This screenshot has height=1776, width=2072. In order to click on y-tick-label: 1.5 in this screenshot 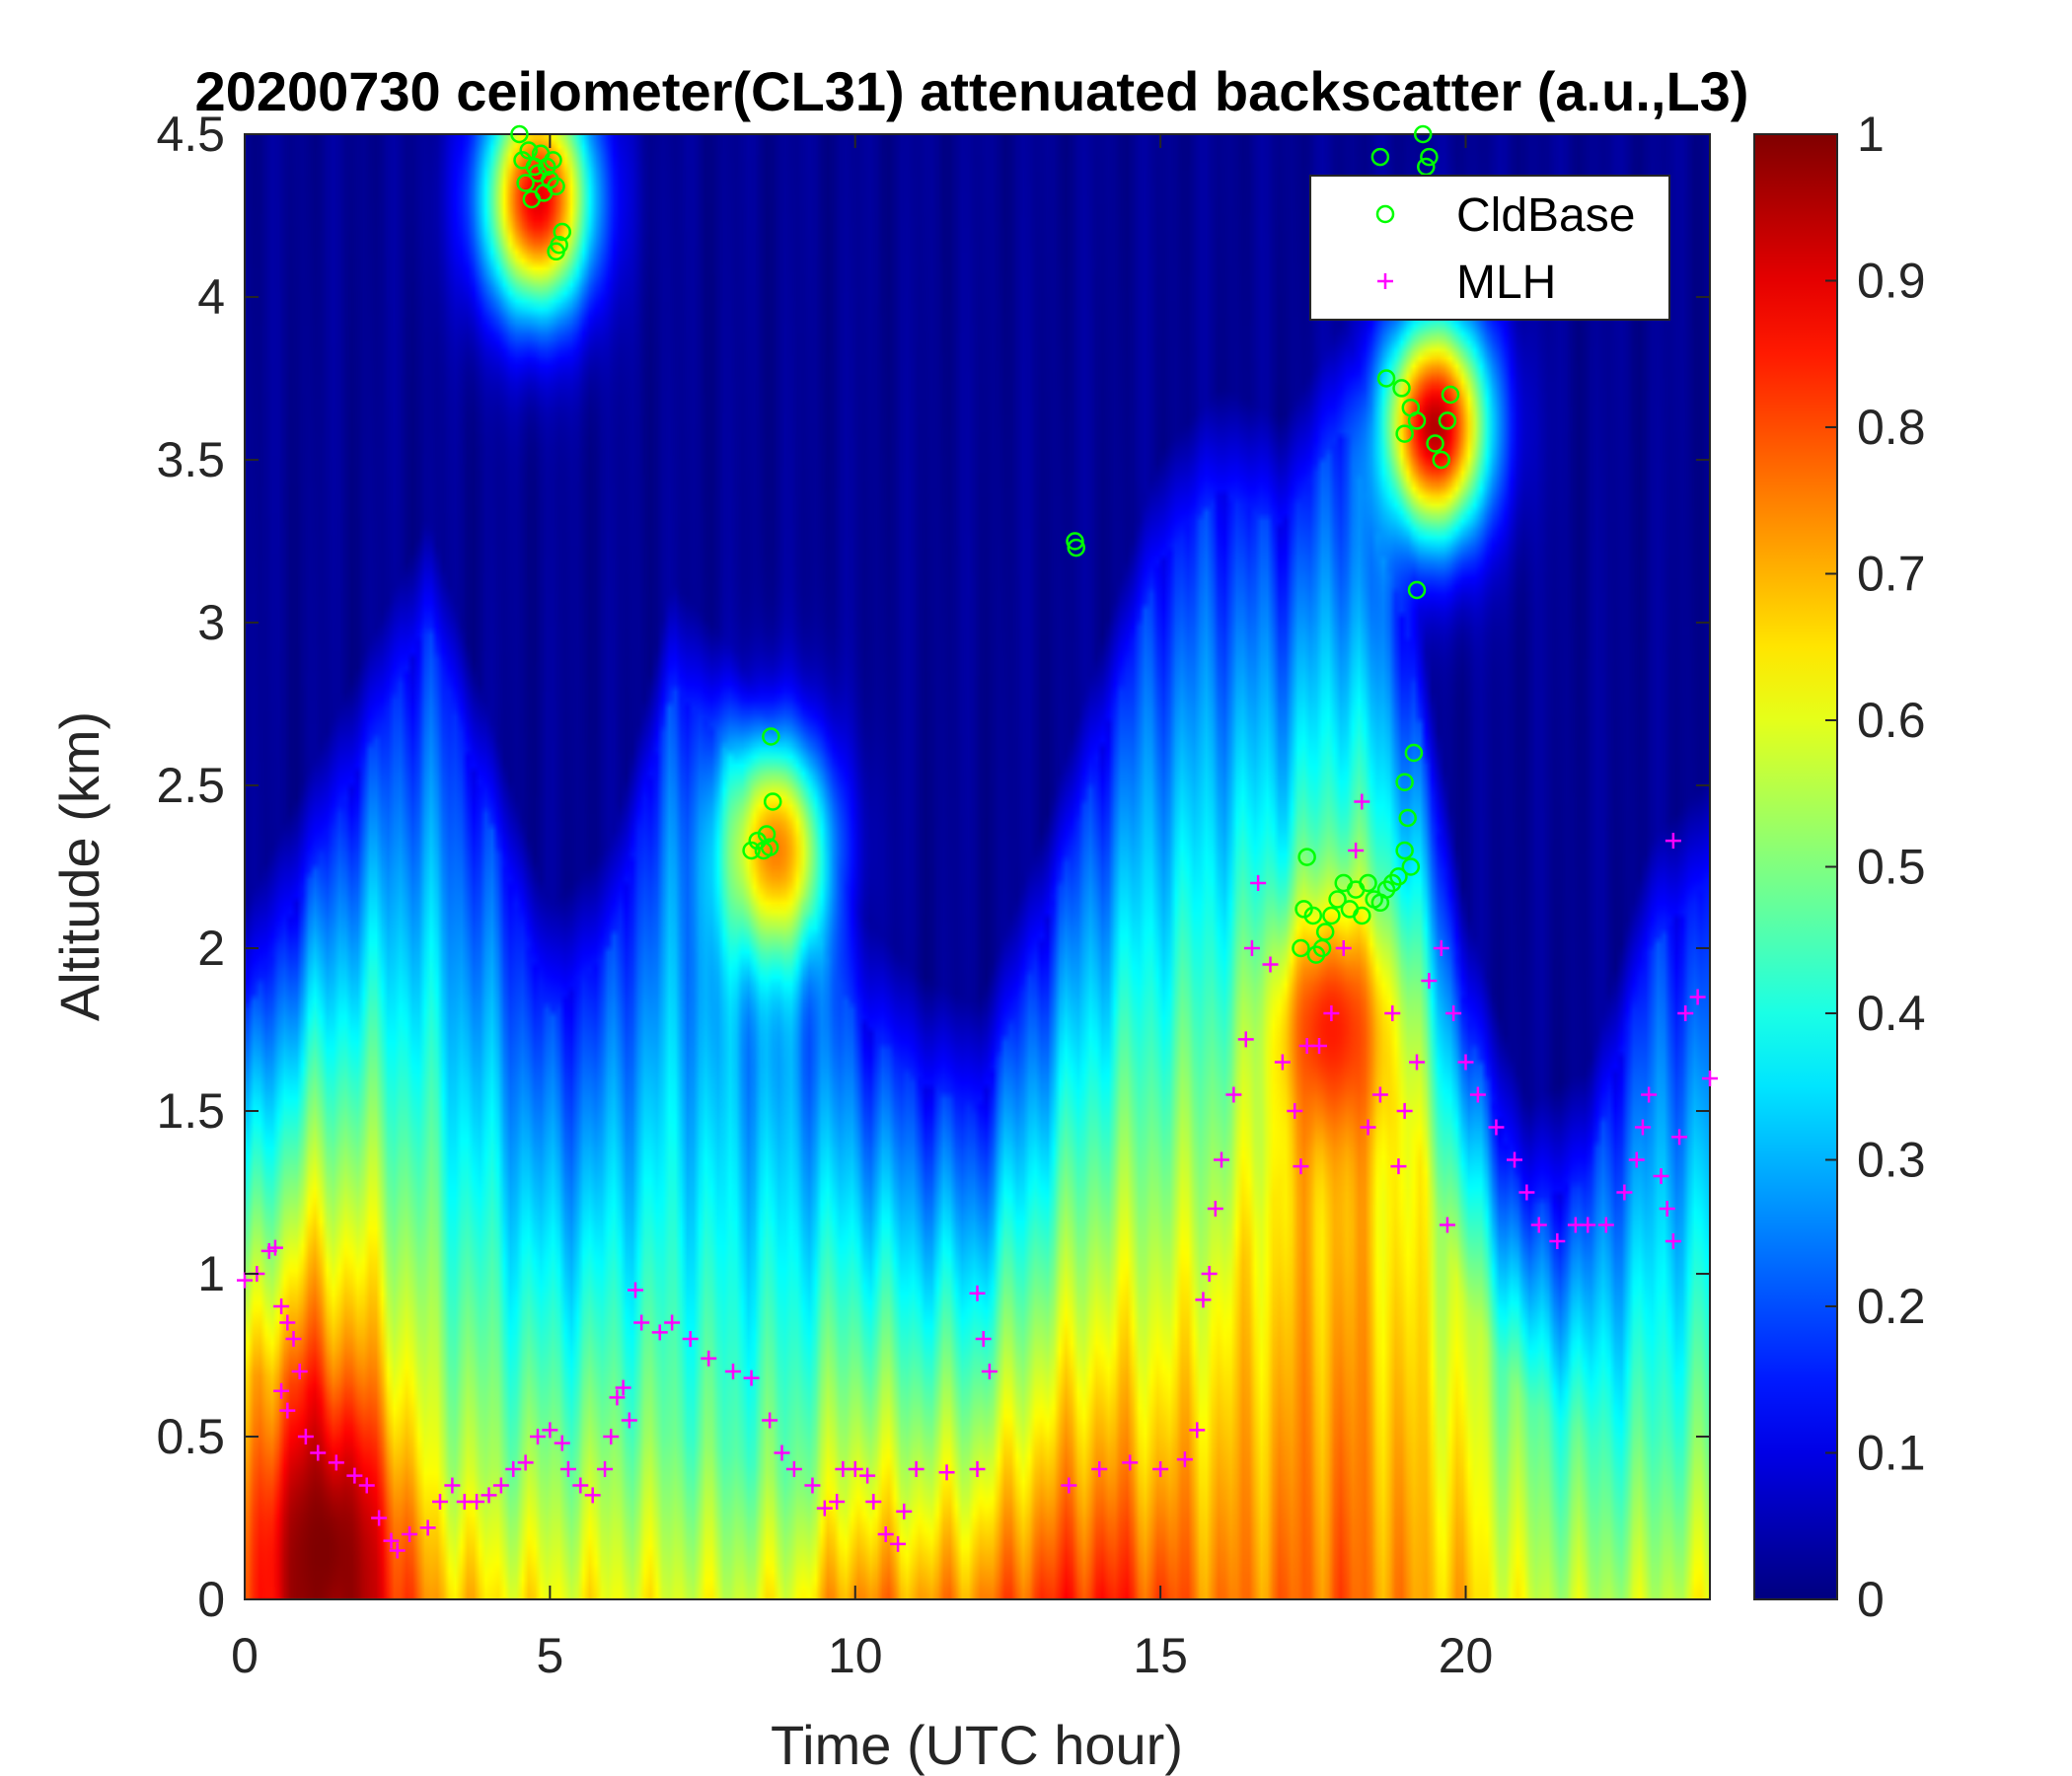, I will do `click(191, 1111)`.